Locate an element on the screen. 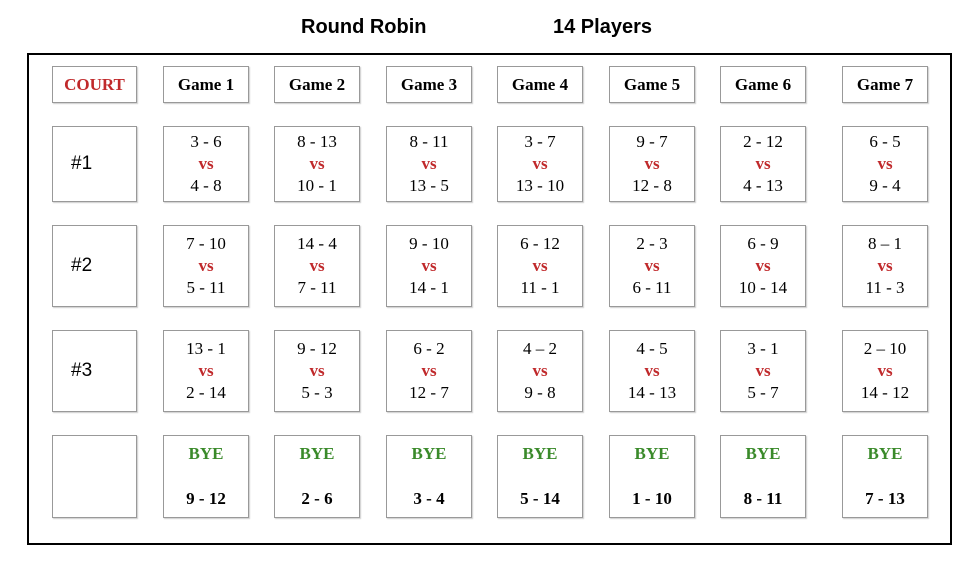 The image size is (972, 571). match-cell: 2 – 10 vs 14 - 12 is located at coordinates (885, 371).